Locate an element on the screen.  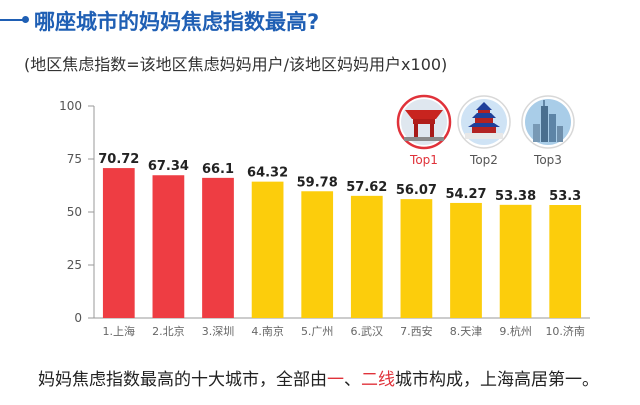
caption-highlight-tier2: 二线 is located at coordinates (378, 380).